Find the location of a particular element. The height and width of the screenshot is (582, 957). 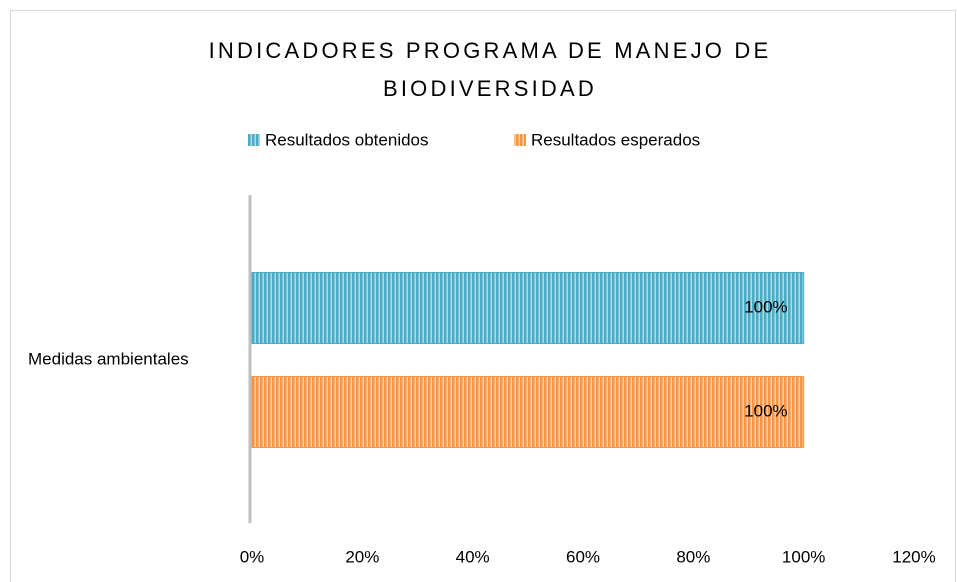

x-tick-label: 40% is located at coordinates (473, 556).